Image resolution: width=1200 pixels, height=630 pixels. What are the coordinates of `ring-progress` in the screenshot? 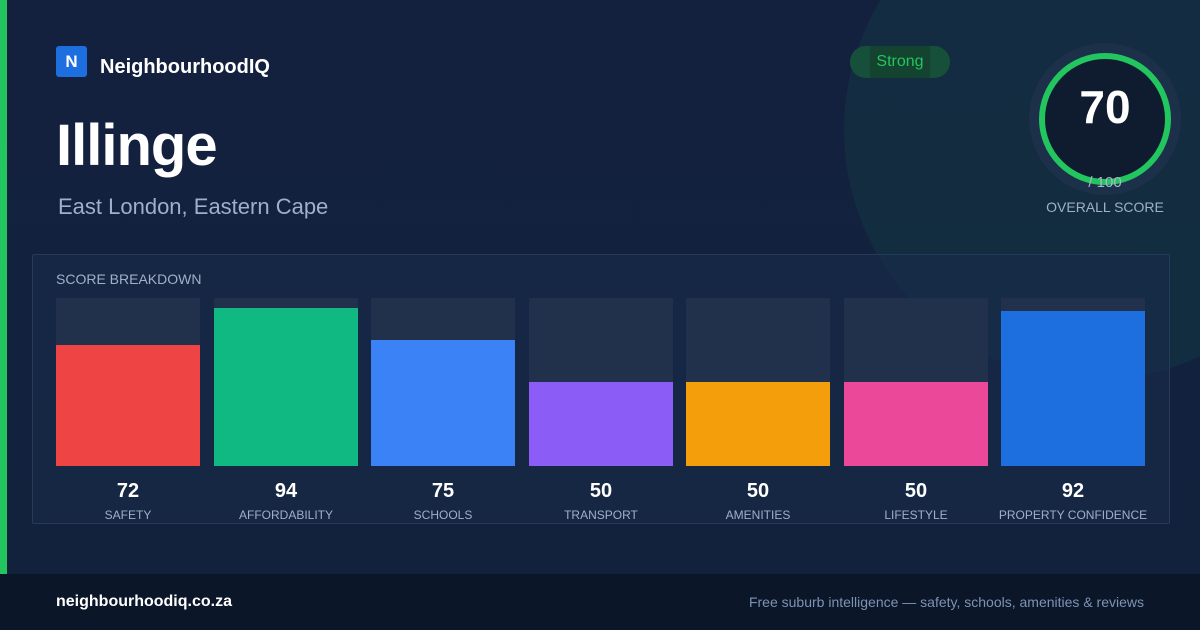 It's located at (1105, 119).